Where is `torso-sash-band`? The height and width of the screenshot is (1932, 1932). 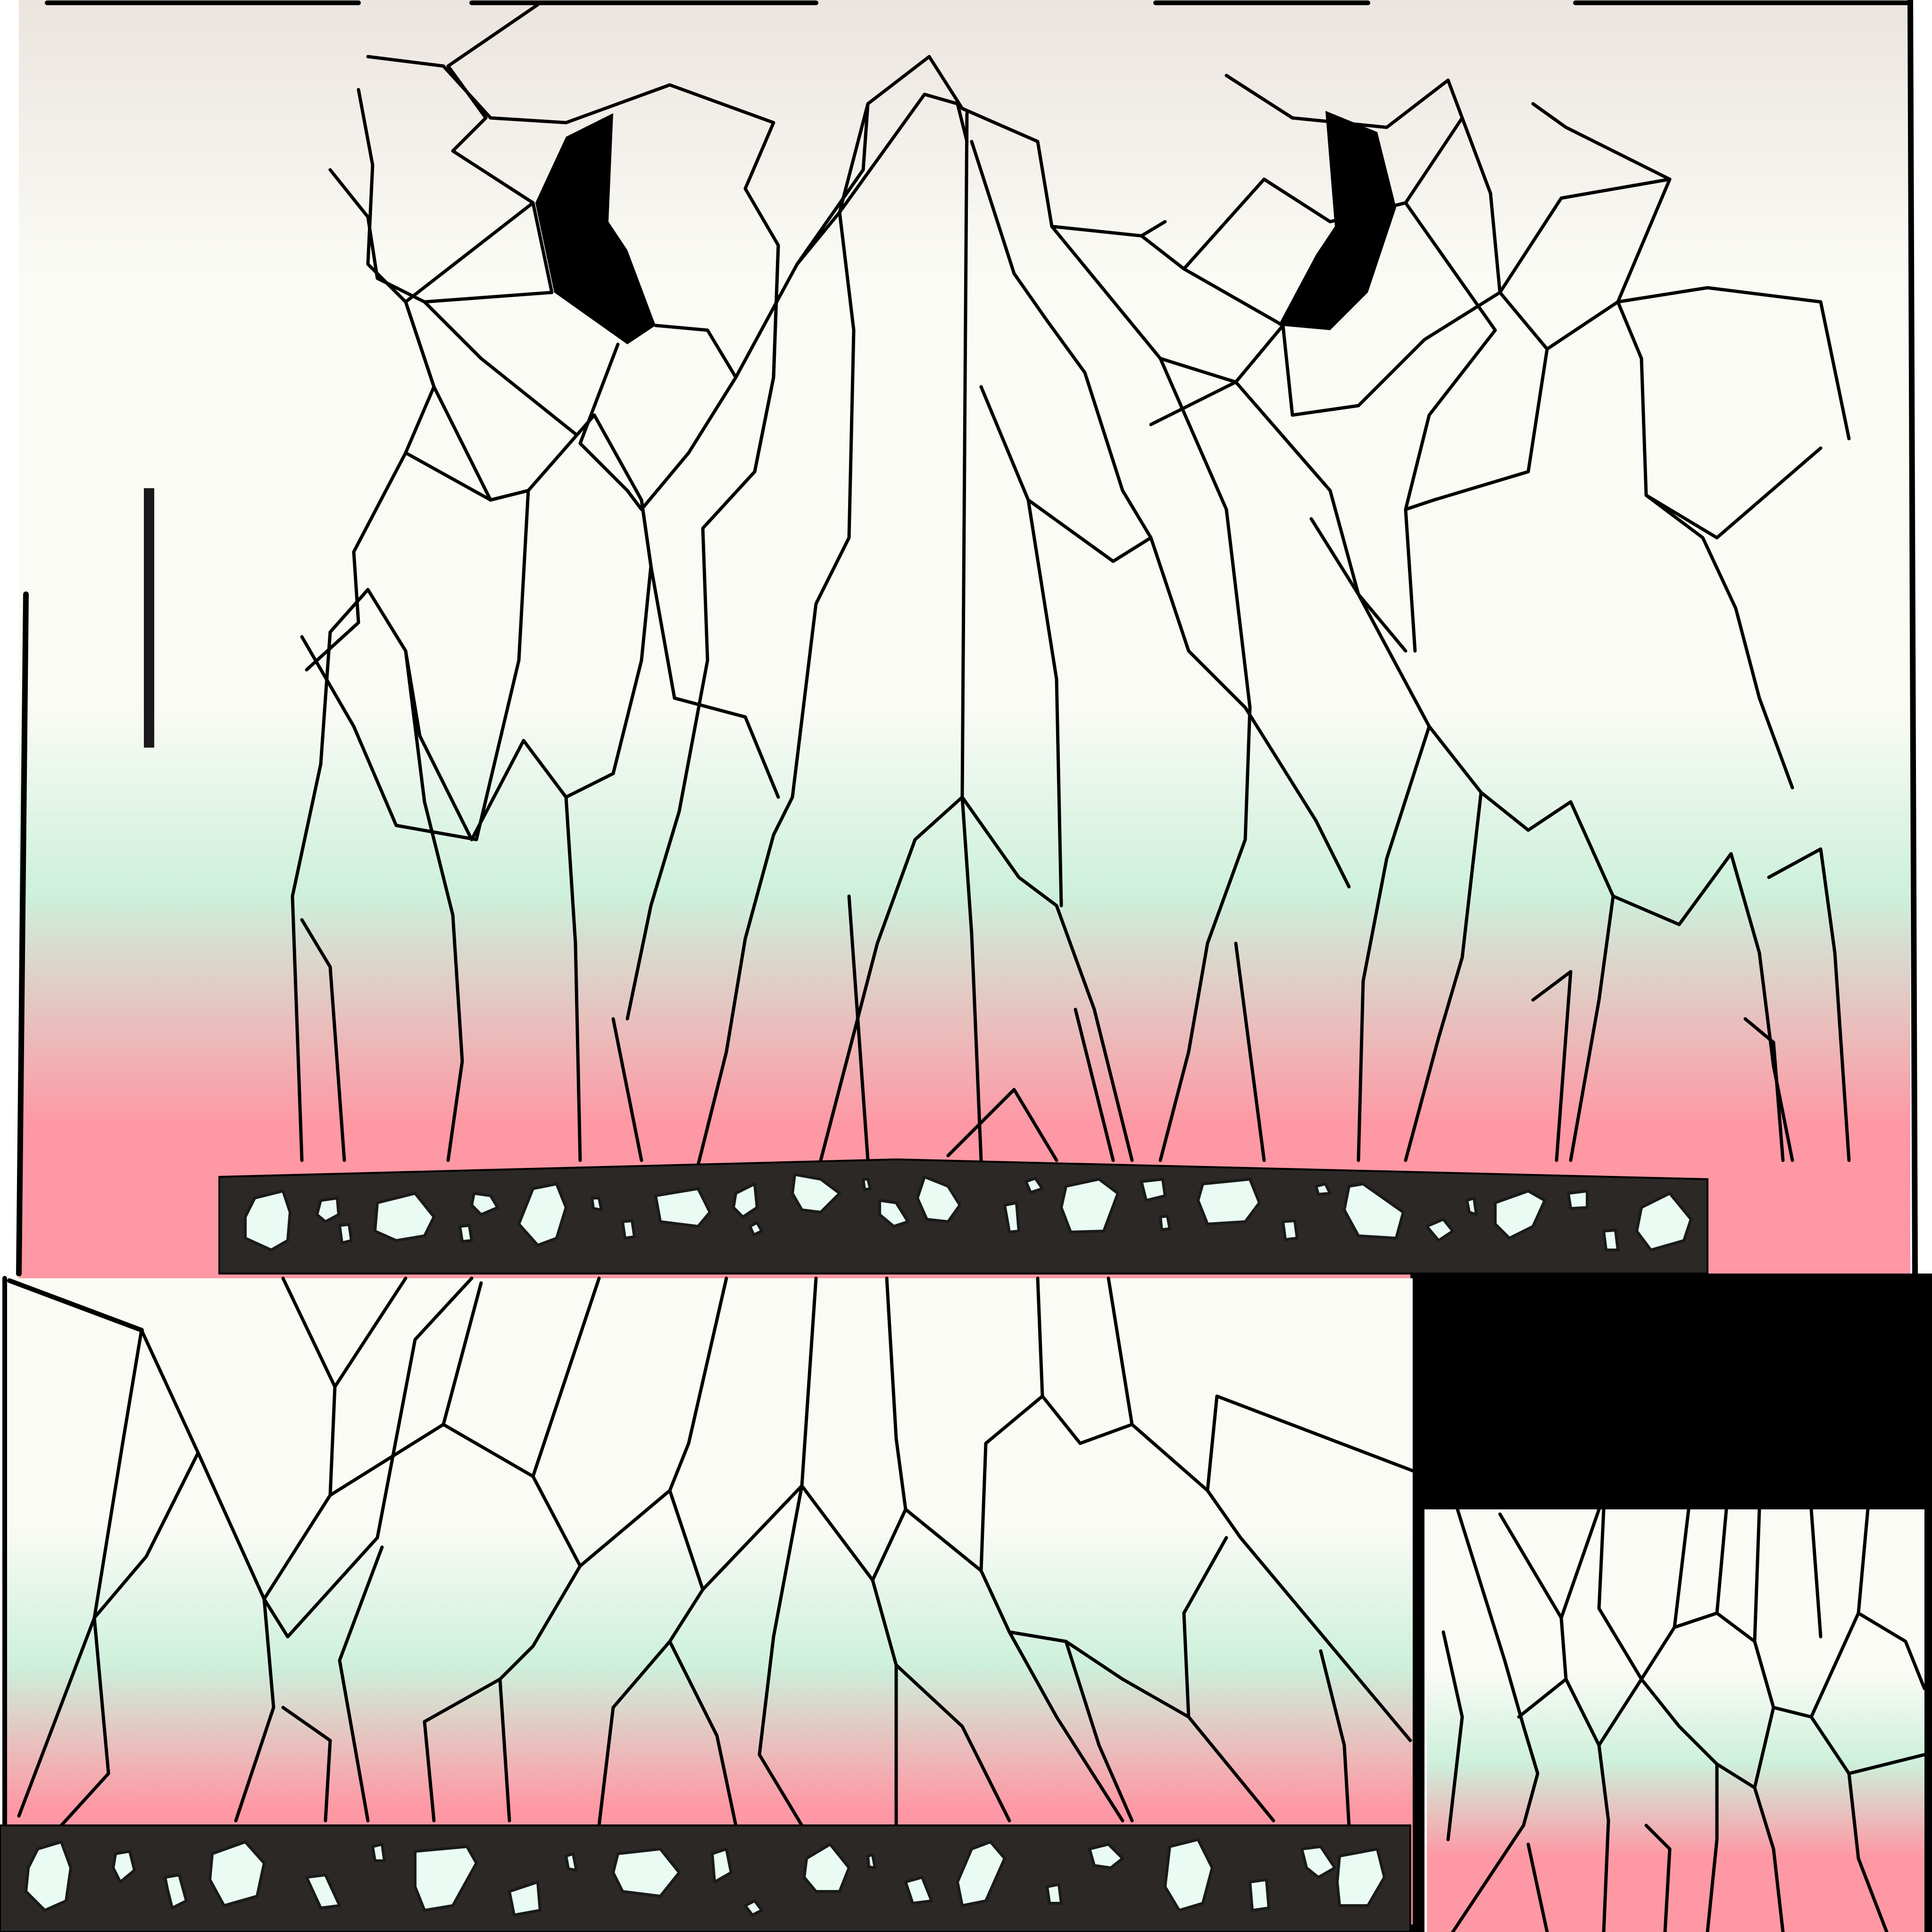
torso-sash-band is located at coordinates (963, 1216).